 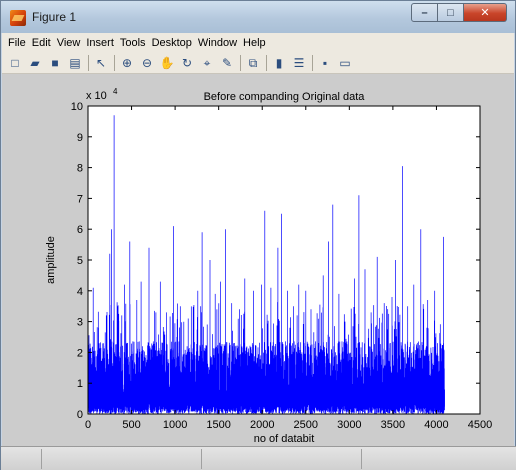 I want to click on title-bar: Figure 1 – □ ✕, so click(x=258, y=17).